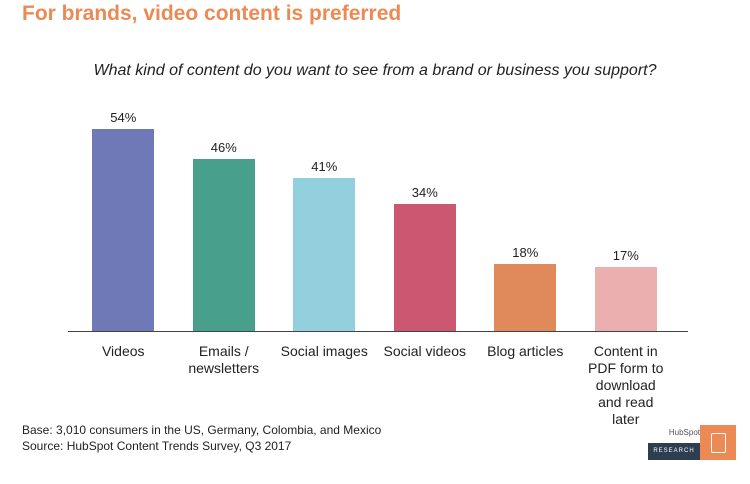  What do you see at coordinates (223, 147) in the screenshot?
I see `value-label: 46%` at bounding box center [223, 147].